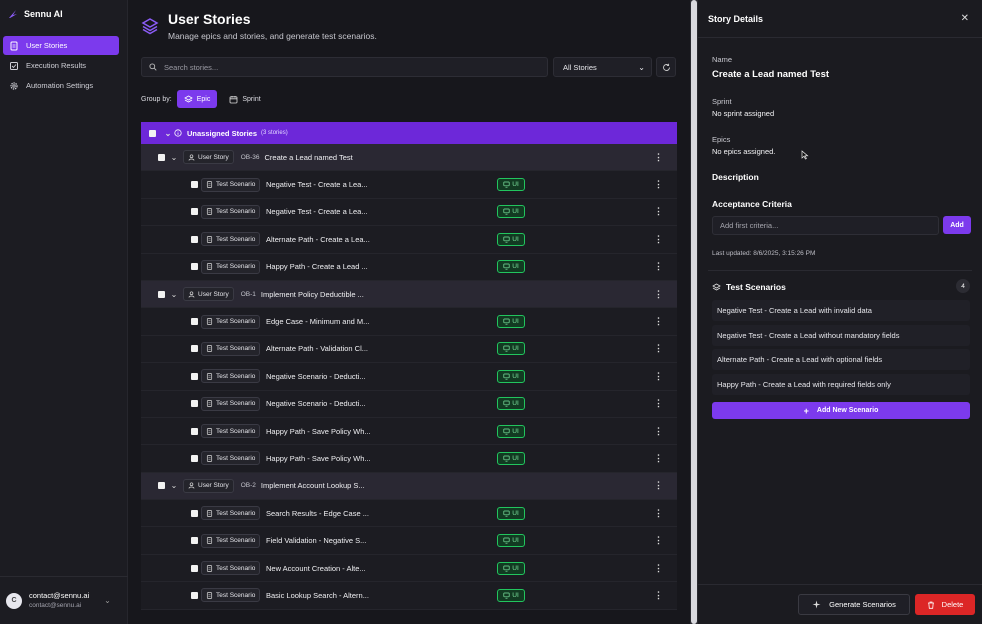  What do you see at coordinates (213, 486) in the screenshot?
I see `tag-label: User Story` at bounding box center [213, 486].